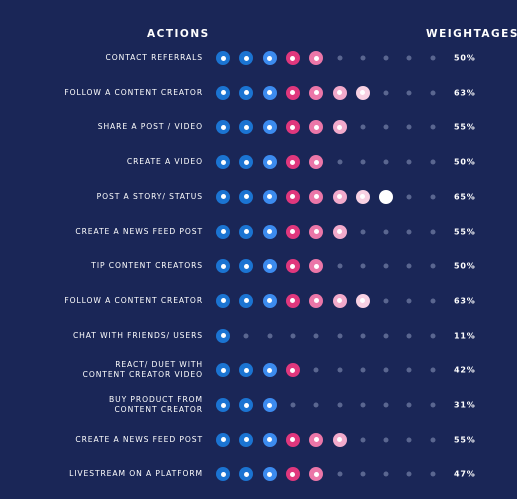 The image size is (517, 499). I want to click on action-label: CREATE A VIDEO, so click(164, 162).